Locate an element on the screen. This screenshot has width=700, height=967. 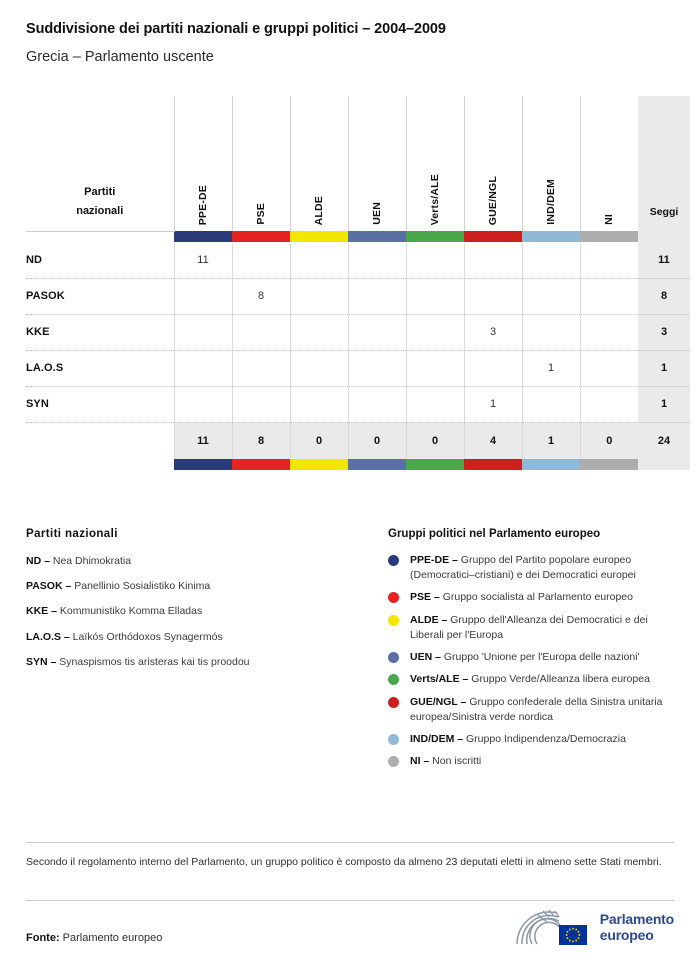
source-value: Parlamento europeo is located at coordinates (112, 938).